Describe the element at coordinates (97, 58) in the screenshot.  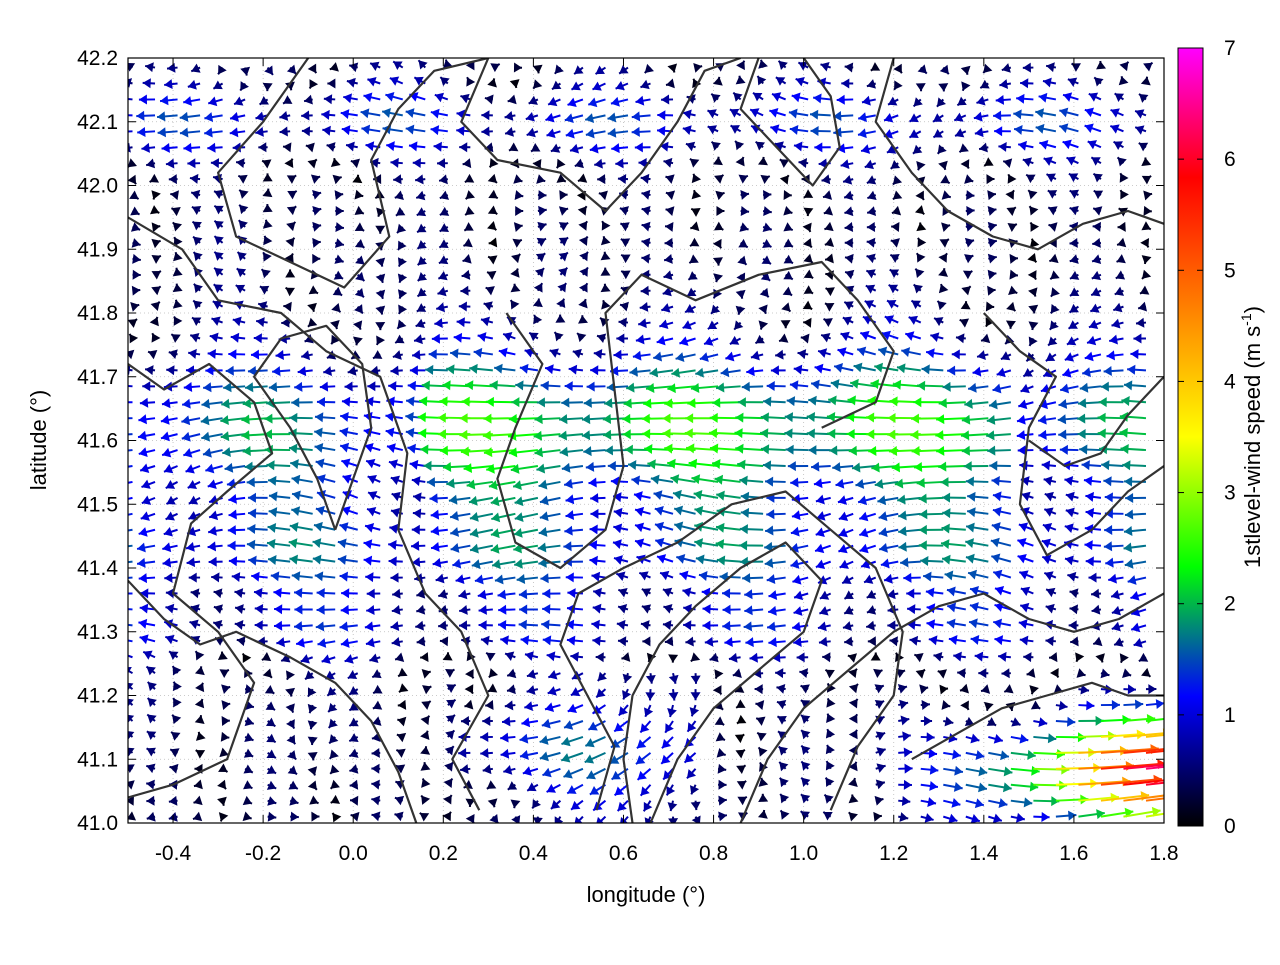
I see `y-tick-label: 42.2` at that location.